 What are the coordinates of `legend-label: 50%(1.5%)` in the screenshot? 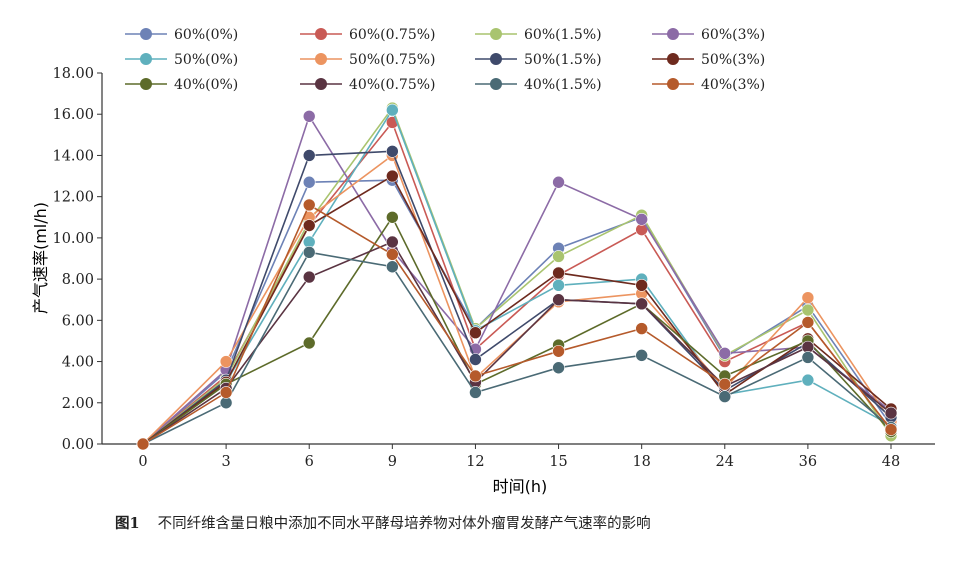 It's located at (563, 60).